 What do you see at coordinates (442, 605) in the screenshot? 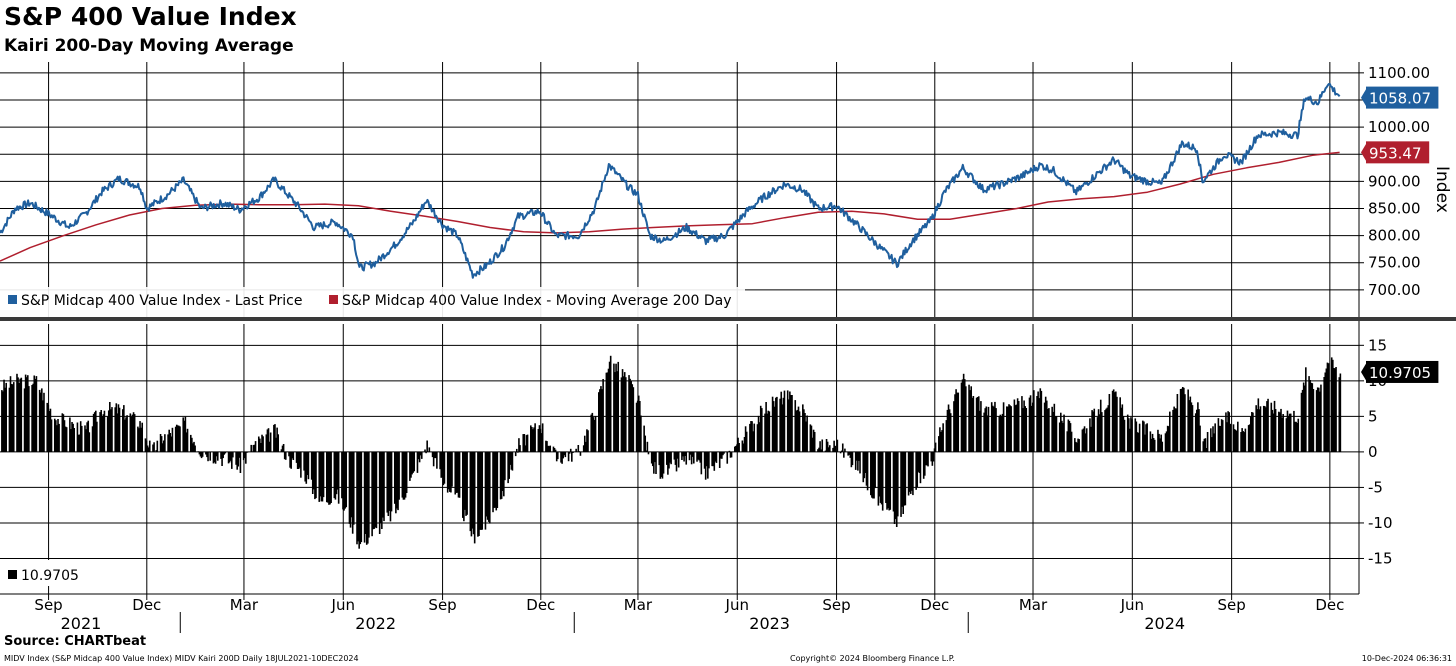
I see `xtick-label: Sep` at bounding box center [442, 605].